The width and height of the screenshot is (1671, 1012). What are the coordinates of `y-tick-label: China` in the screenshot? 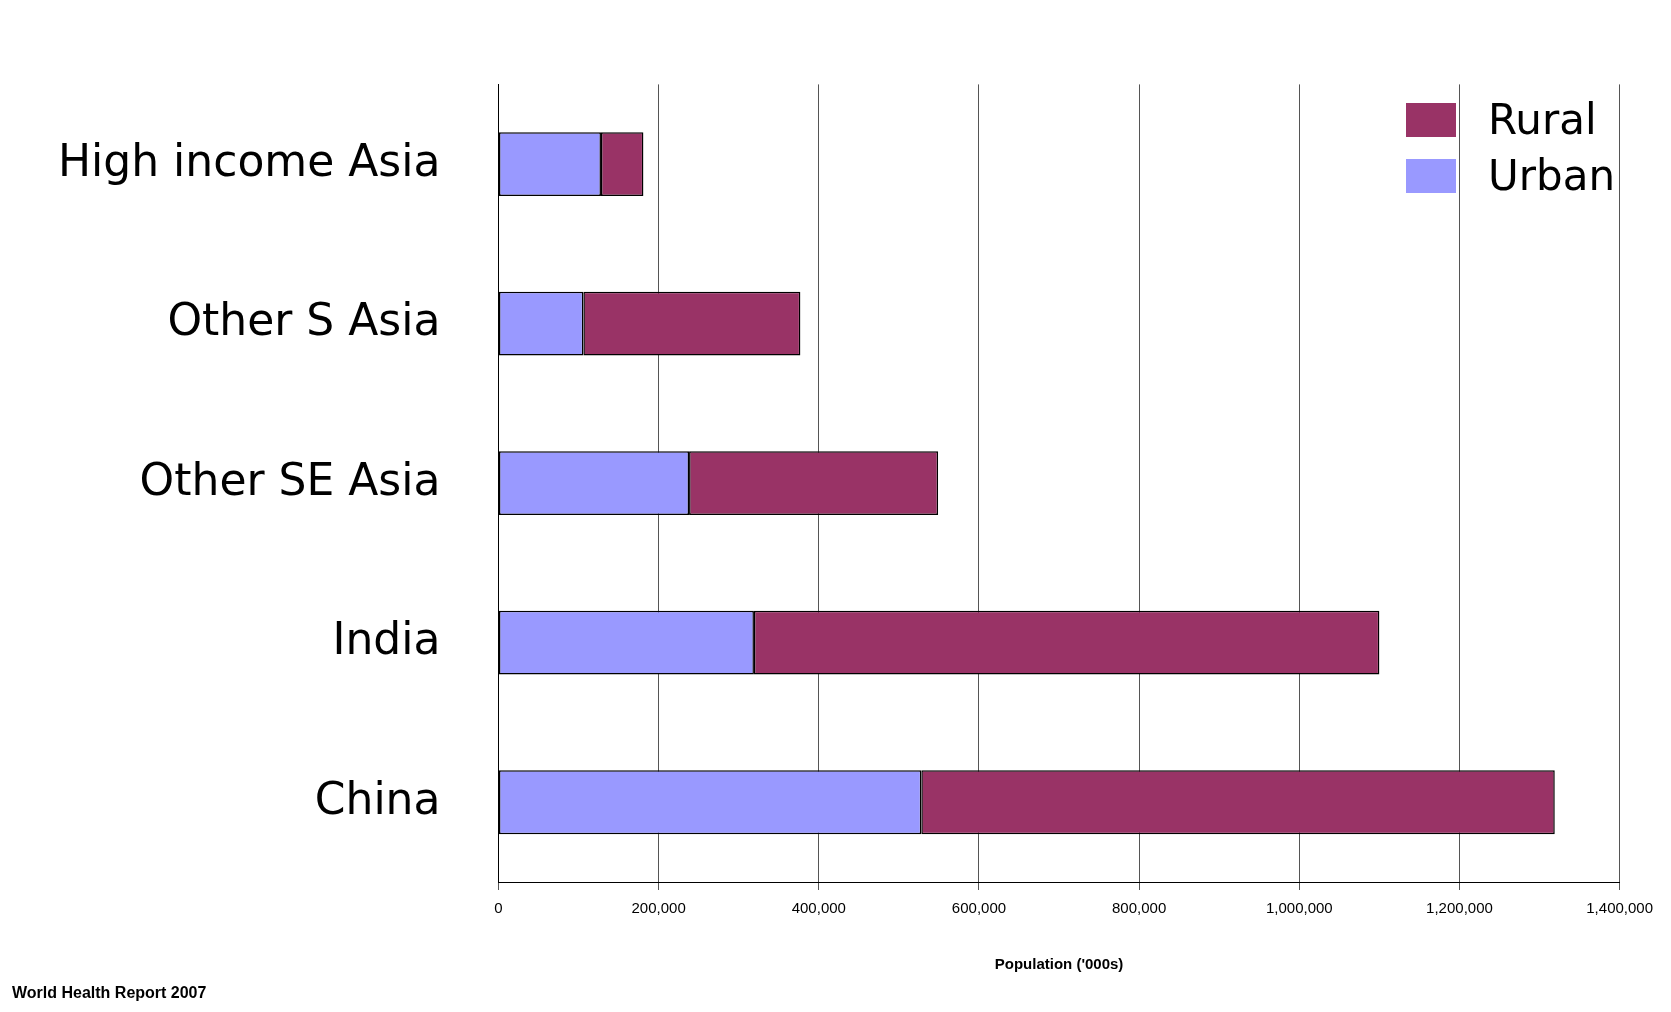 It's located at (377, 798).